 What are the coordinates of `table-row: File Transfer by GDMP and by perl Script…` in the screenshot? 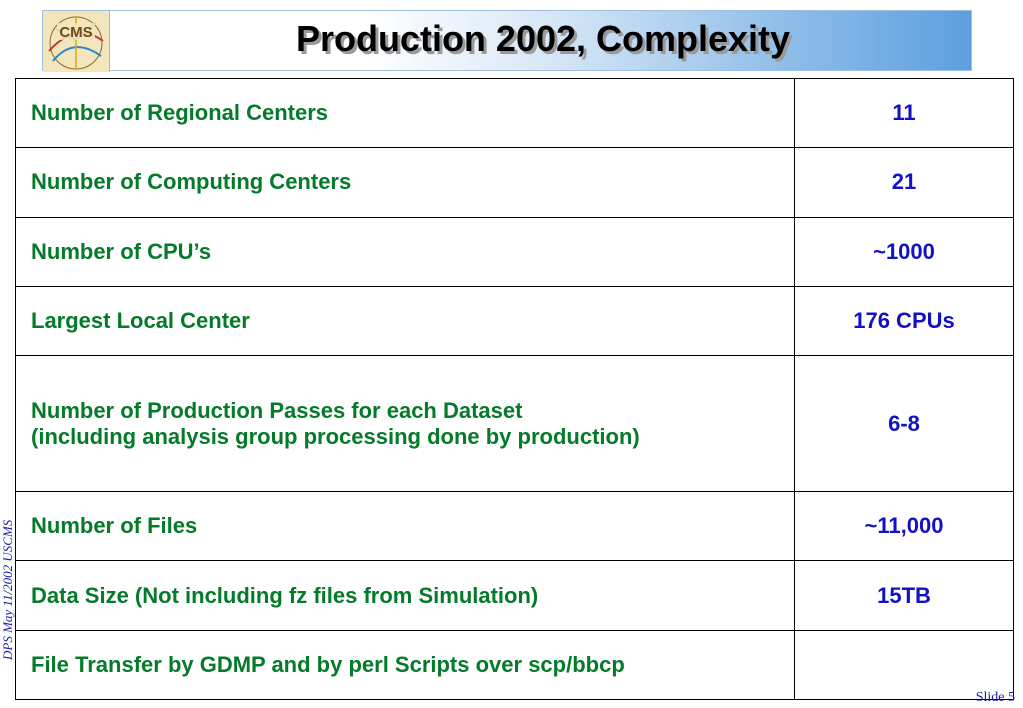 It's located at (514, 665).